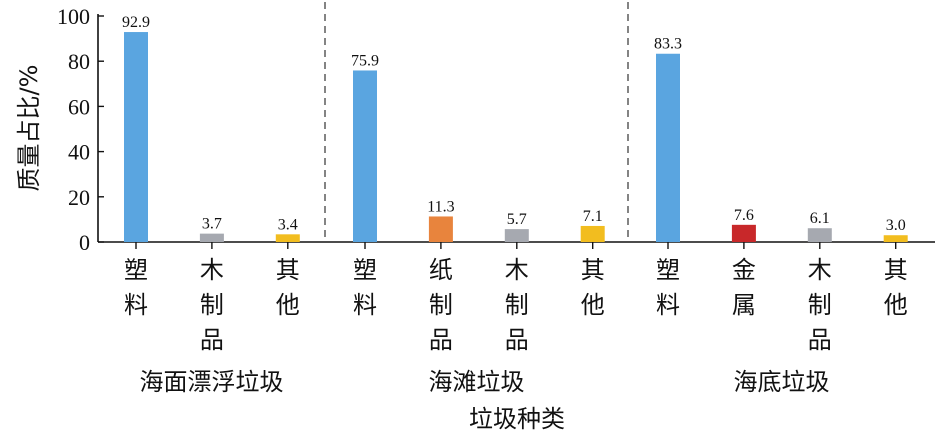 Image resolution: width=945 pixels, height=442 pixels. Describe the element at coordinates (288, 224) in the screenshot. I see `bar-value-label: 3.4` at that location.